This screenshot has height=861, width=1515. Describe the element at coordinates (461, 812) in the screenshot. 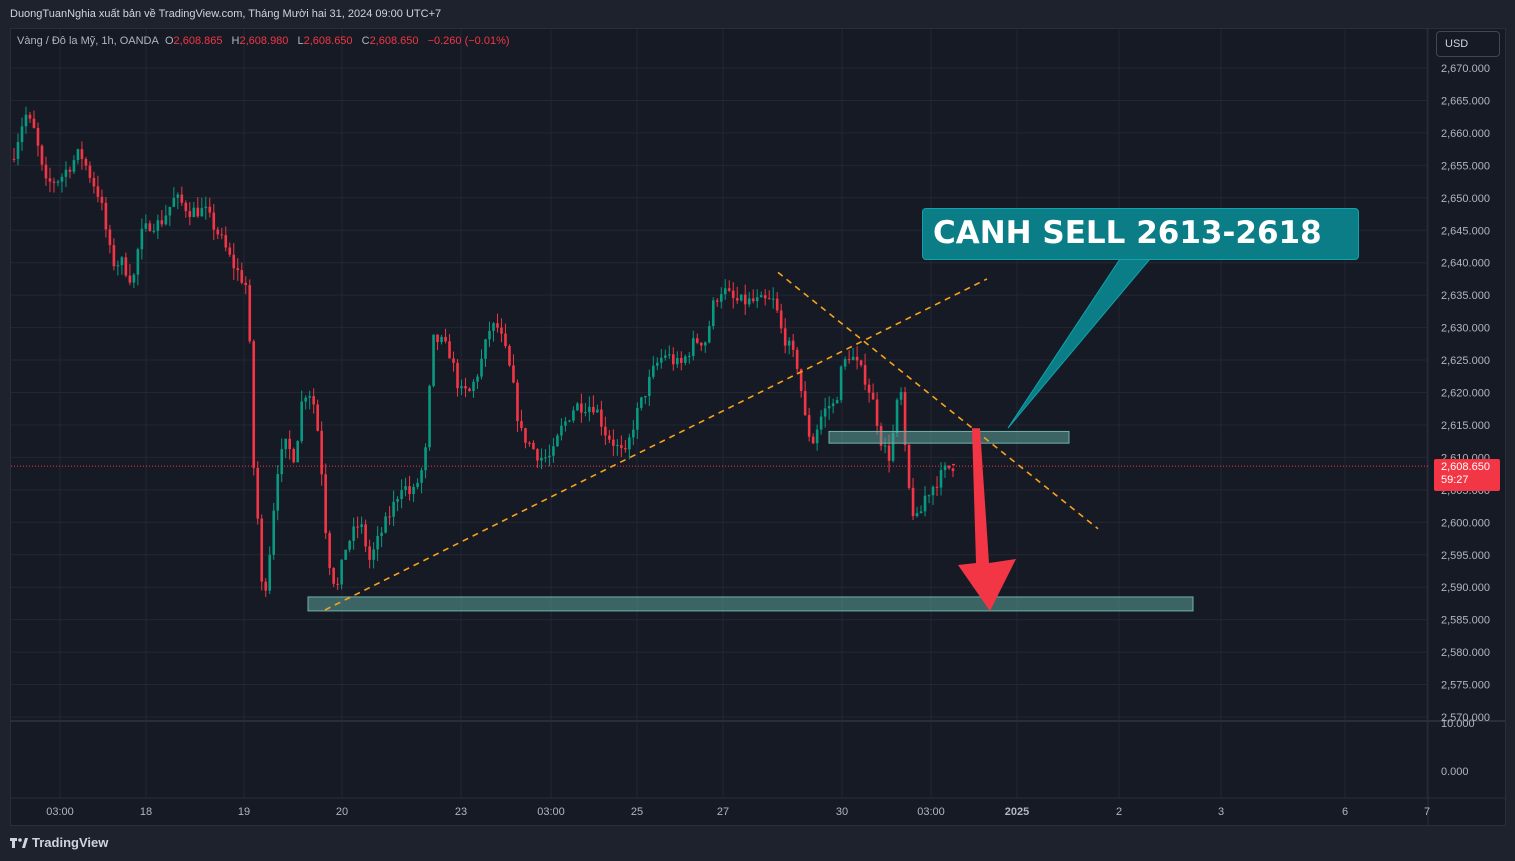

I see `time-tick-label: 23` at that location.